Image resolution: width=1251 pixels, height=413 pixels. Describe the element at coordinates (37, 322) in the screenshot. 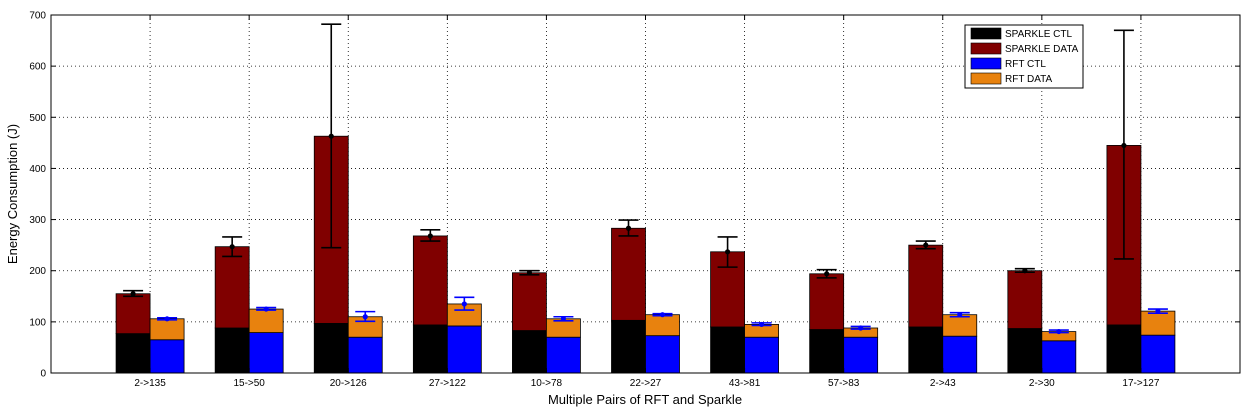

I see `y-tick-label: 100` at that location.